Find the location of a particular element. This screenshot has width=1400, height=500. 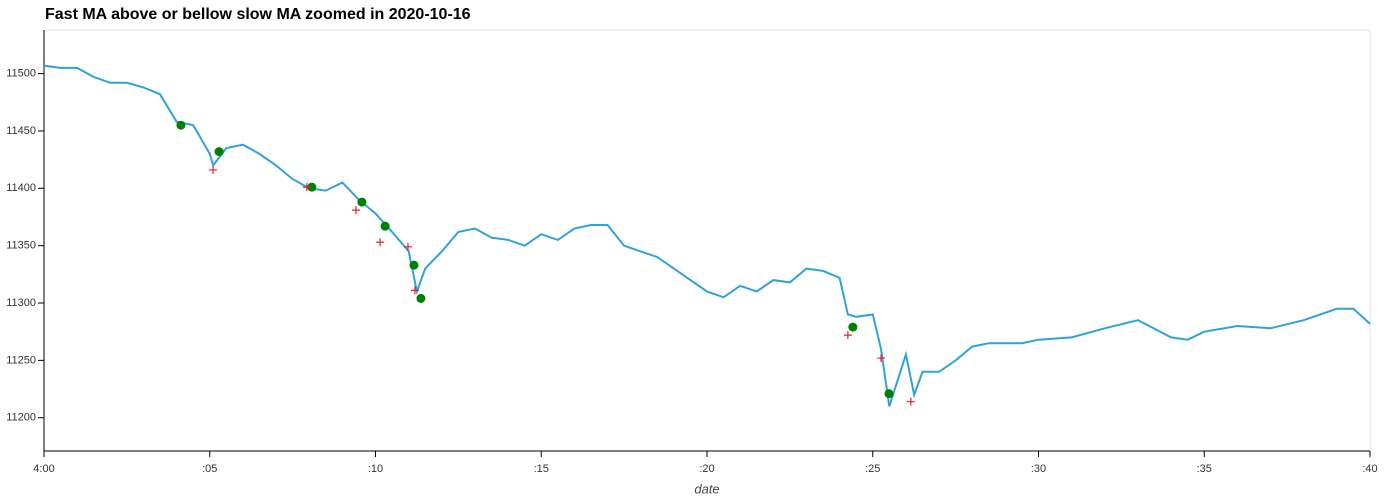

y-tick-label: 11450 is located at coordinates (21, 131).